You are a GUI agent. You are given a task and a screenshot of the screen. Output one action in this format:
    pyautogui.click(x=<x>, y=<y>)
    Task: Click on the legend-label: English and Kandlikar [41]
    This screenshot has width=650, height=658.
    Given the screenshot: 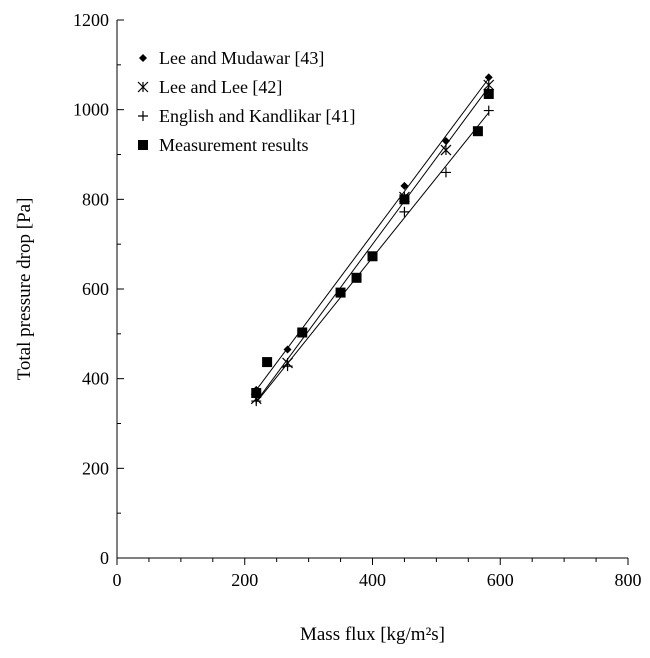 What is the action you would take?
    pyautogui.click(x=257, y=116)
    